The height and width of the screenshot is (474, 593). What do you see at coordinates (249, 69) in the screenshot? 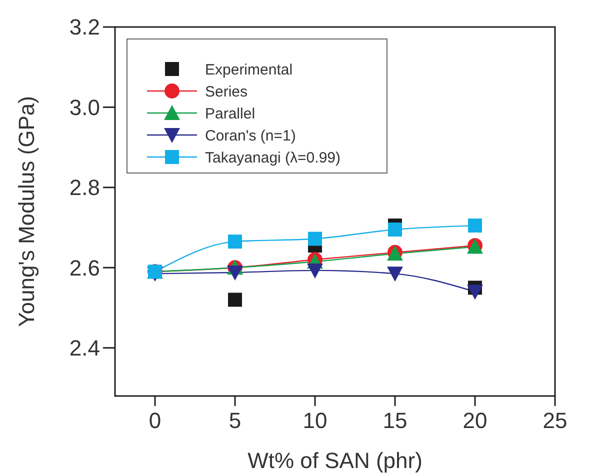
I see `legend-label: Experimental` at bounding box center [249, 69].